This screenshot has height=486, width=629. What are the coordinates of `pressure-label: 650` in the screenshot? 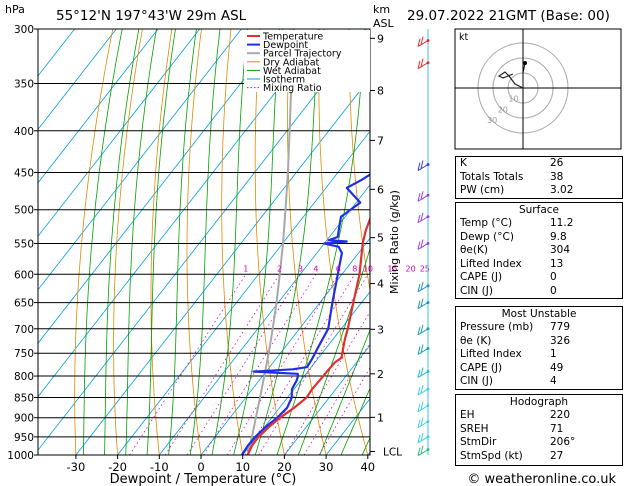 It's located at (24, 304).